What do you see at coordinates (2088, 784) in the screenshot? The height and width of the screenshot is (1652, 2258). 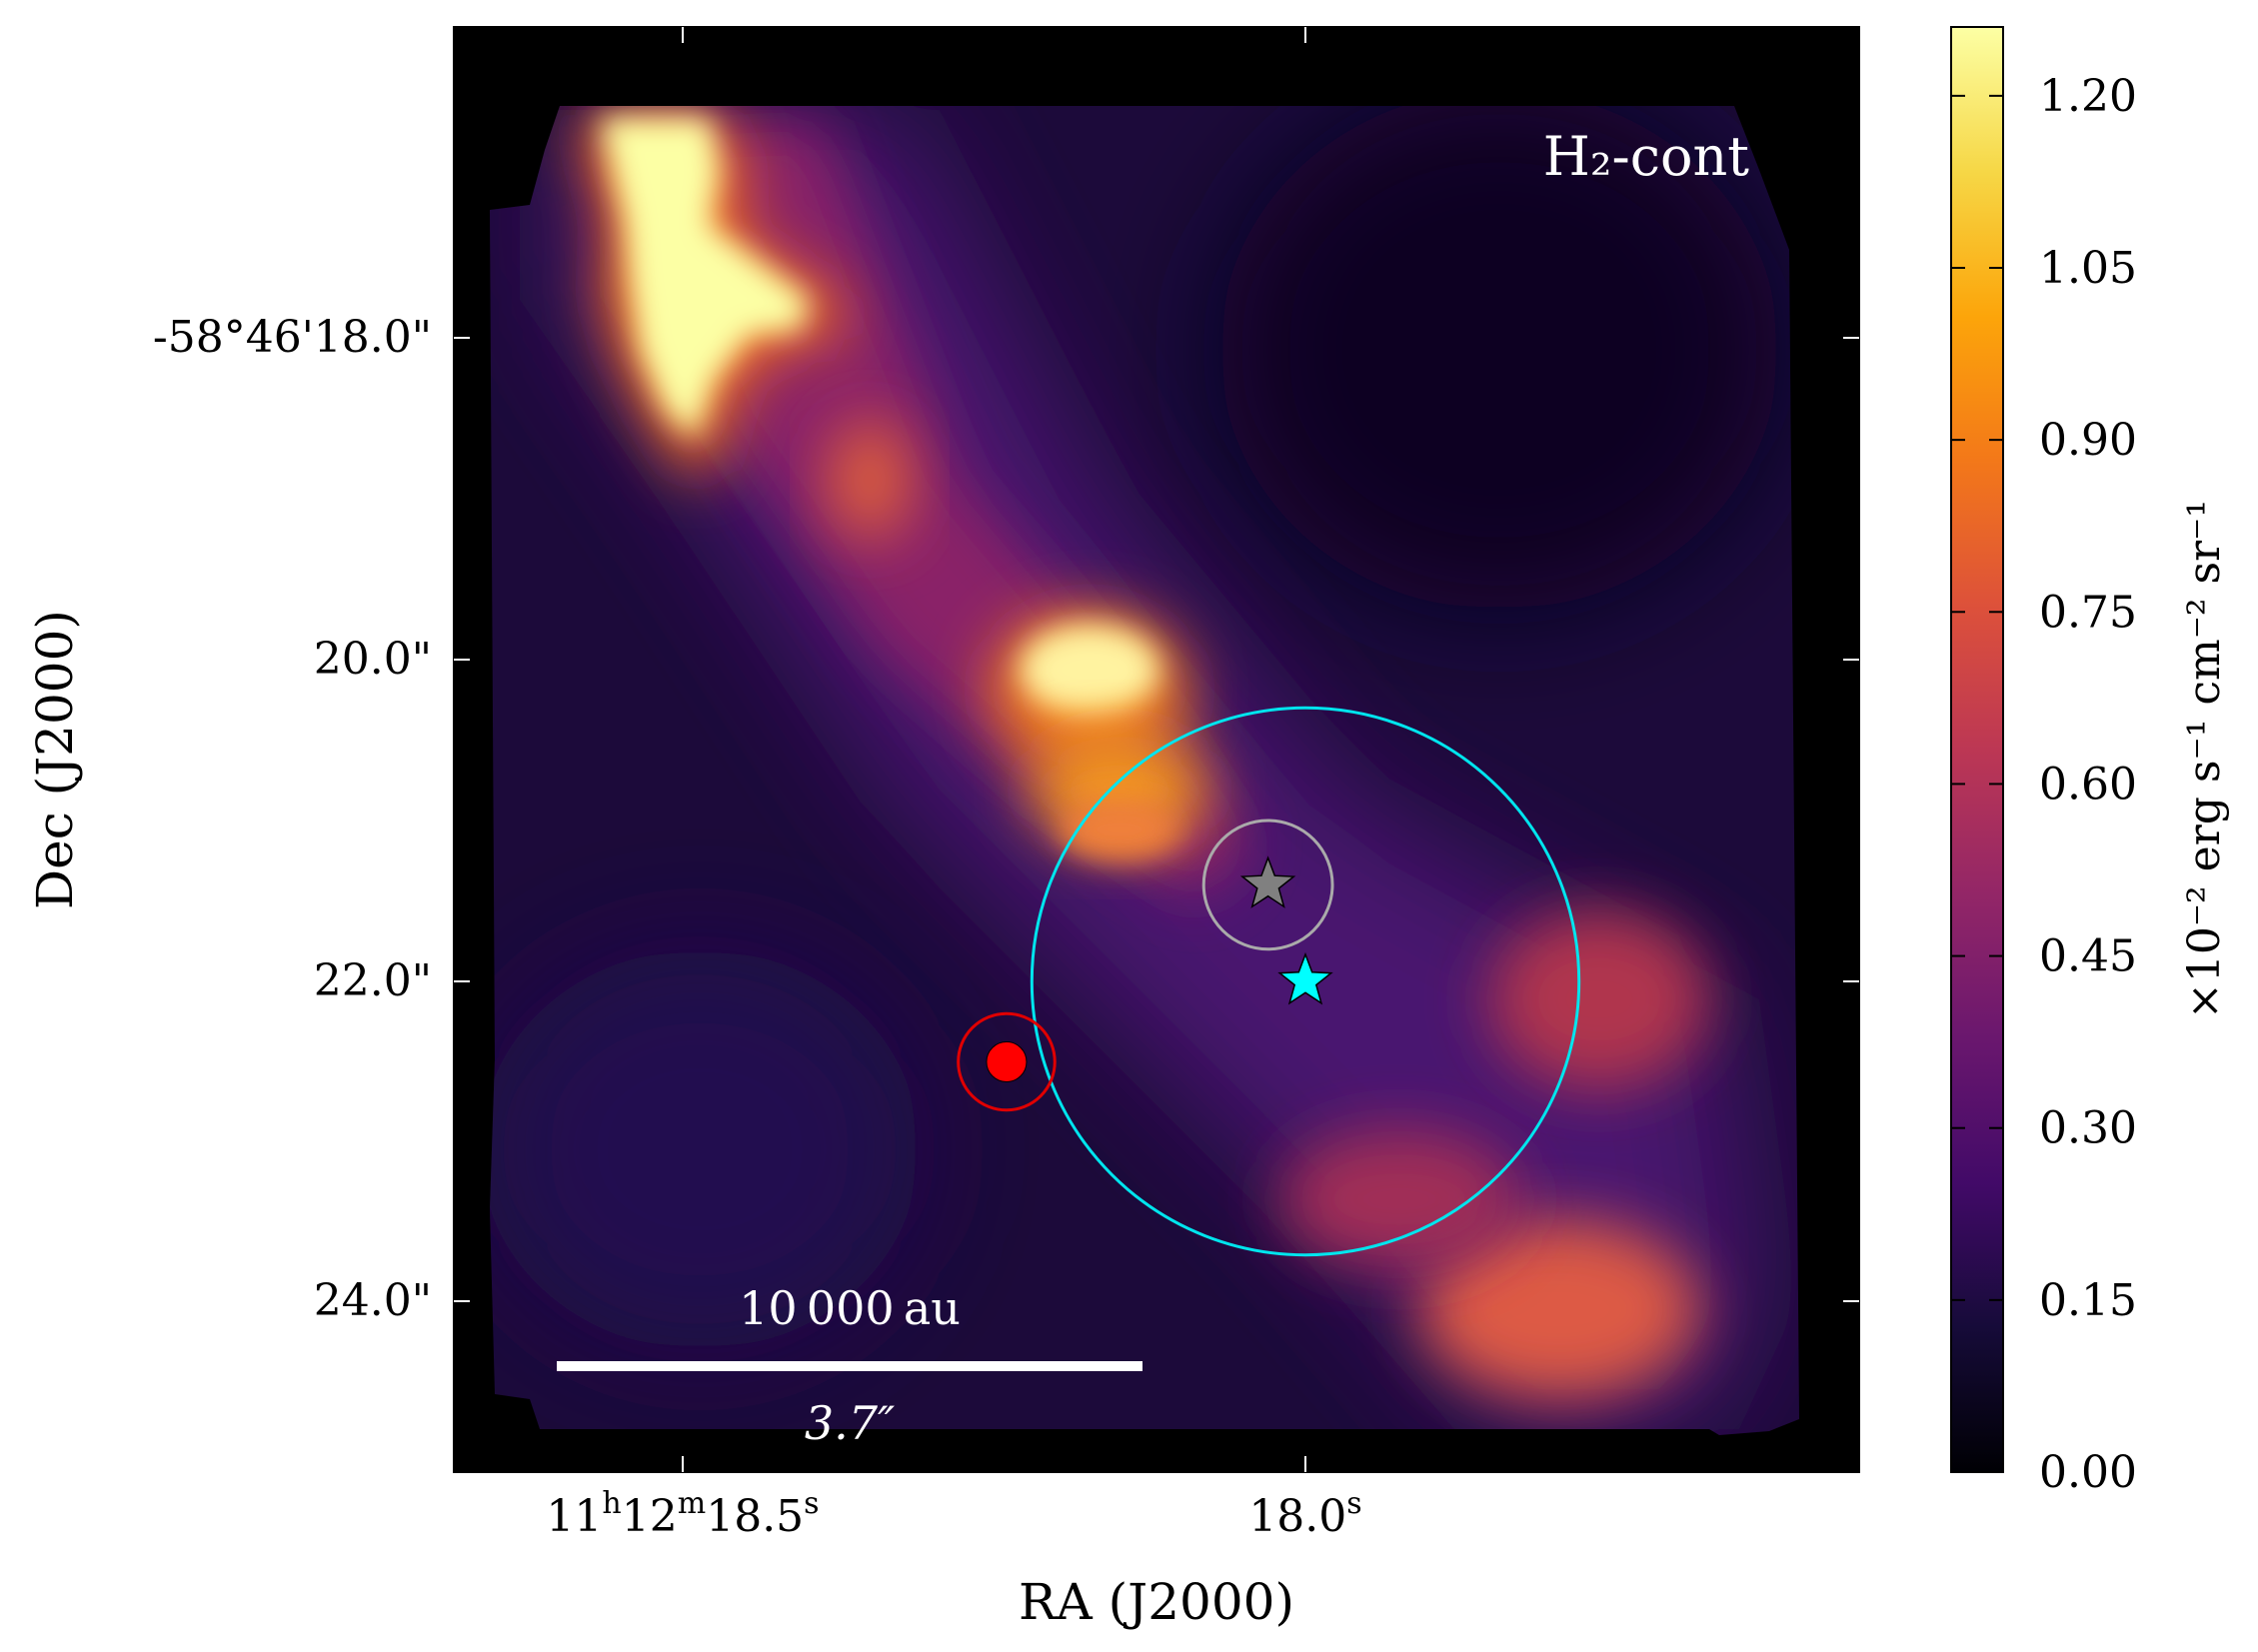 I see `colorbar-tick-label: 0.60` at bounding box center [2088, 784].